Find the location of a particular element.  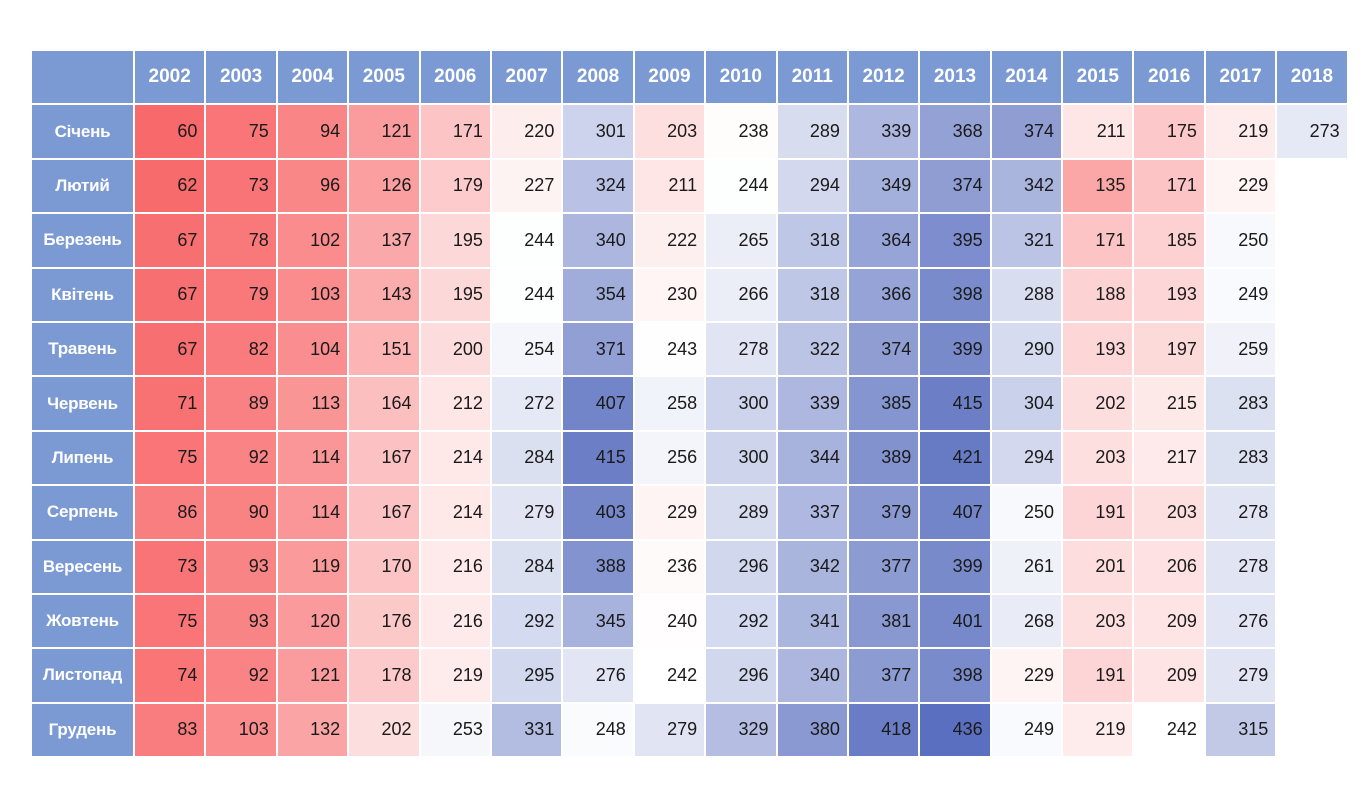

column-header-2008: 2008 is located at coordinates (598, 77).